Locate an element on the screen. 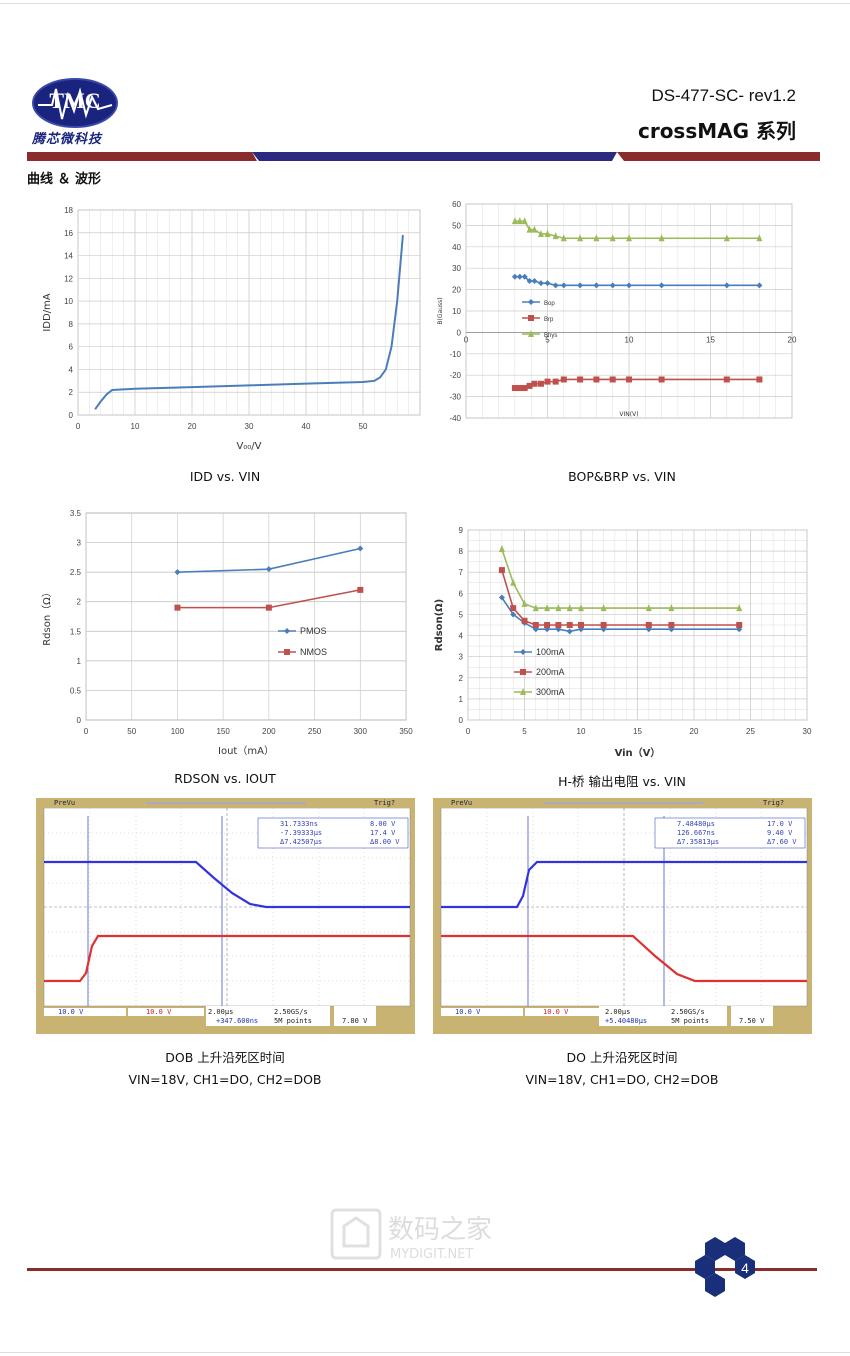  y-tick-label: 16 is located at coordinates (68, 233).